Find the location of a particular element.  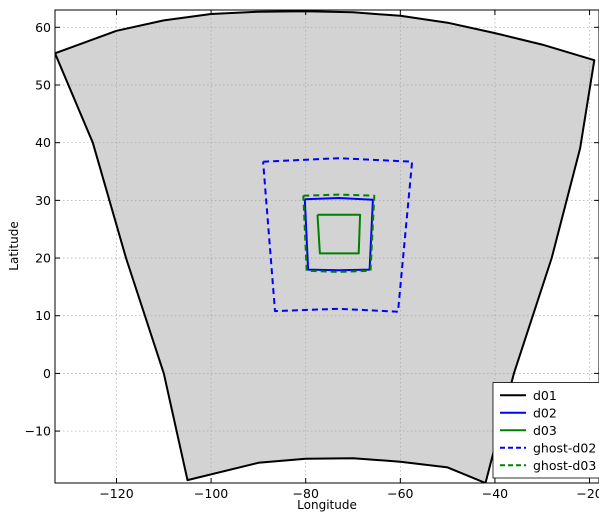

x-tick-label-2: −80 is located at coordinates (306, 493).